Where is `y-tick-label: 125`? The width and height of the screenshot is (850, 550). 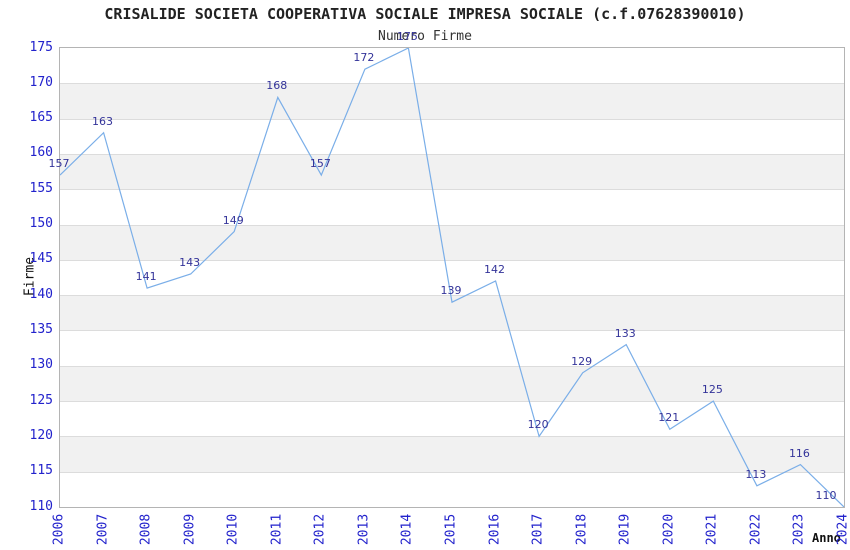 y-tick-label: 125 is located at coordinates (41, 400).